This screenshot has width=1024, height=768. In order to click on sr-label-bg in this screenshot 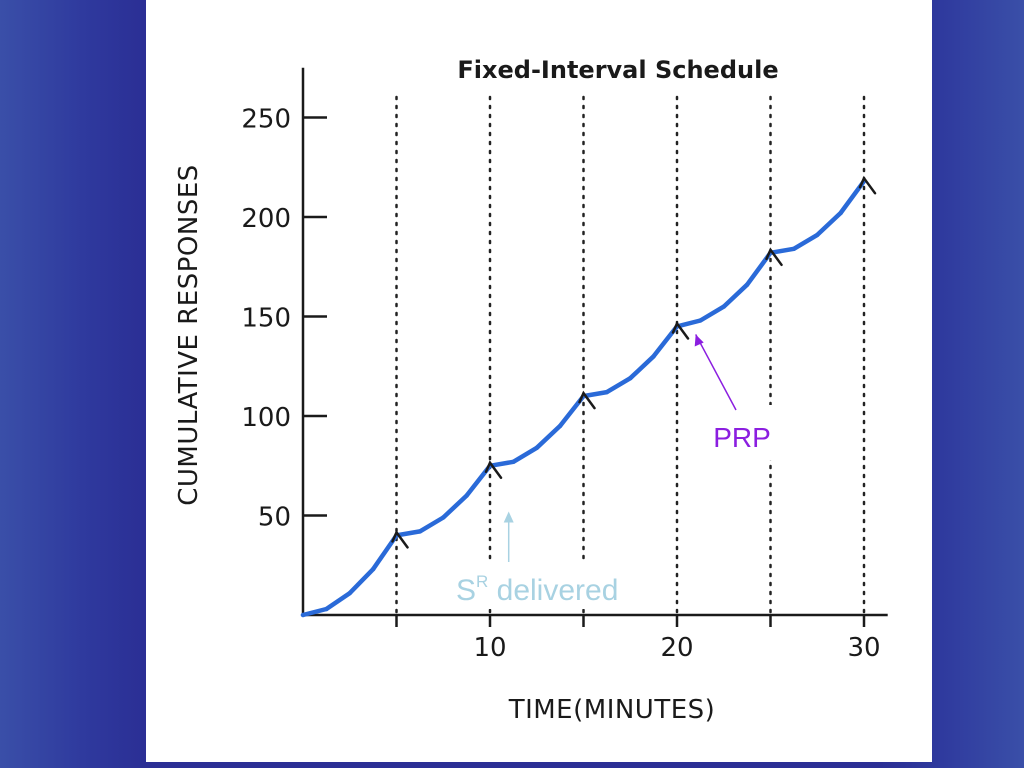, I will do `click(541, 586)`.